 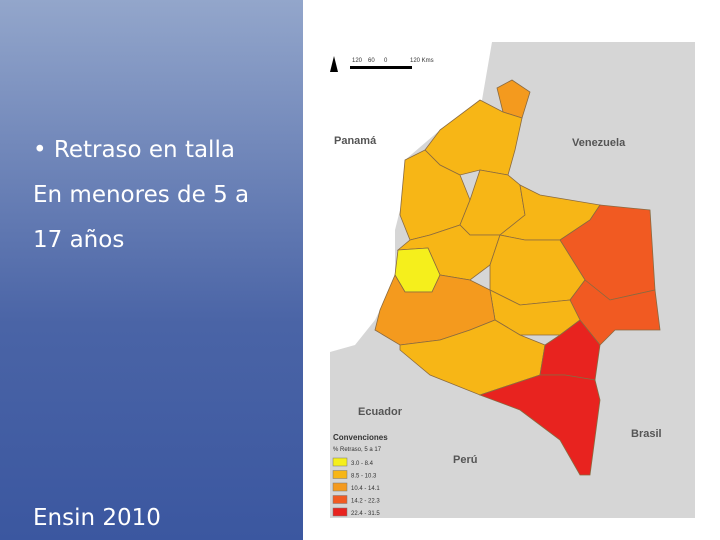 I want to click on country-label: Panamá, so click(x=355, y=141).